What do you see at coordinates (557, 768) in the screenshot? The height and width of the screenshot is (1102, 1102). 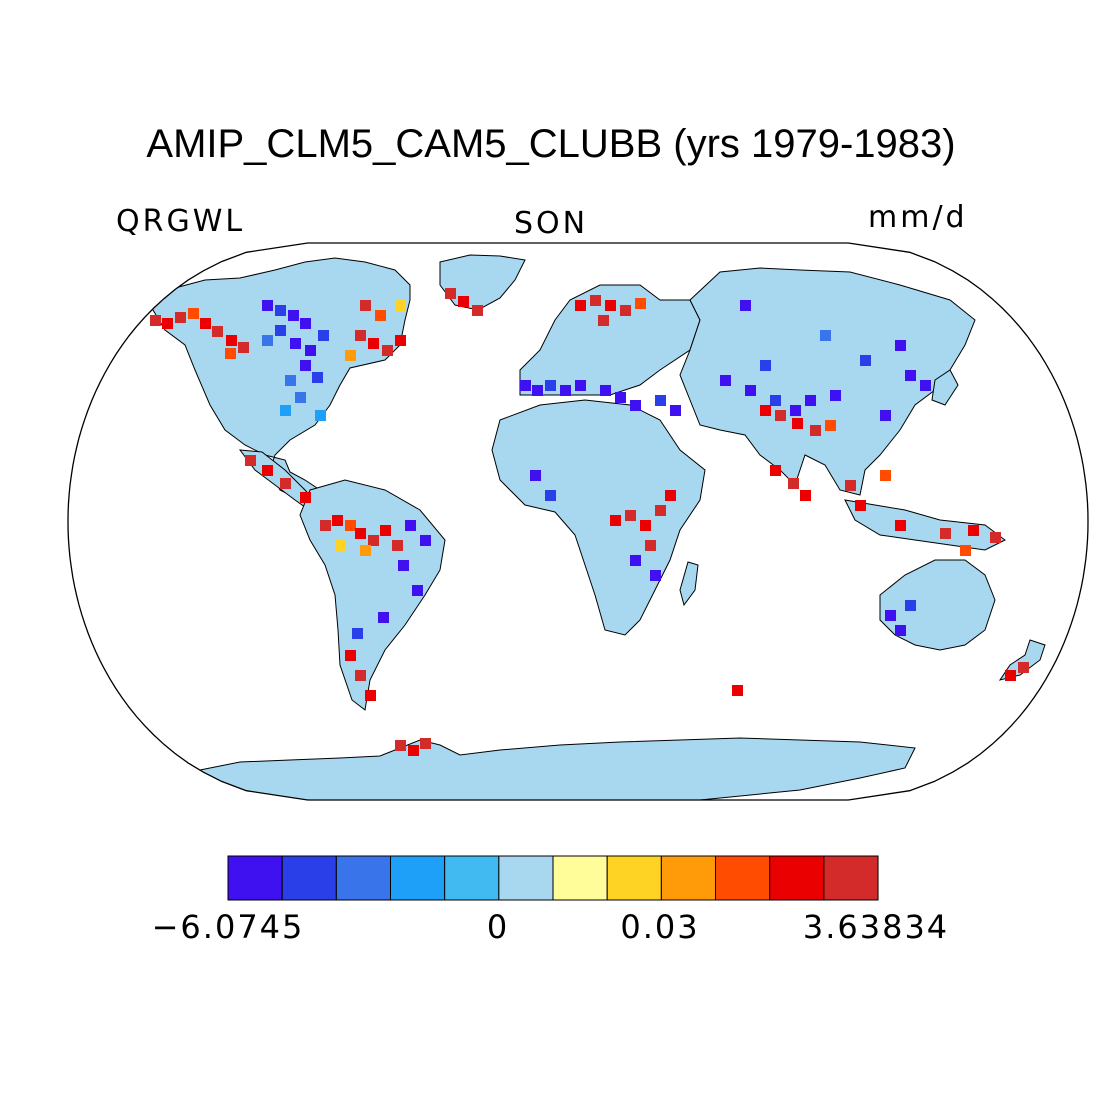 I see `land-antarctica` at bounding box center [557, 768].